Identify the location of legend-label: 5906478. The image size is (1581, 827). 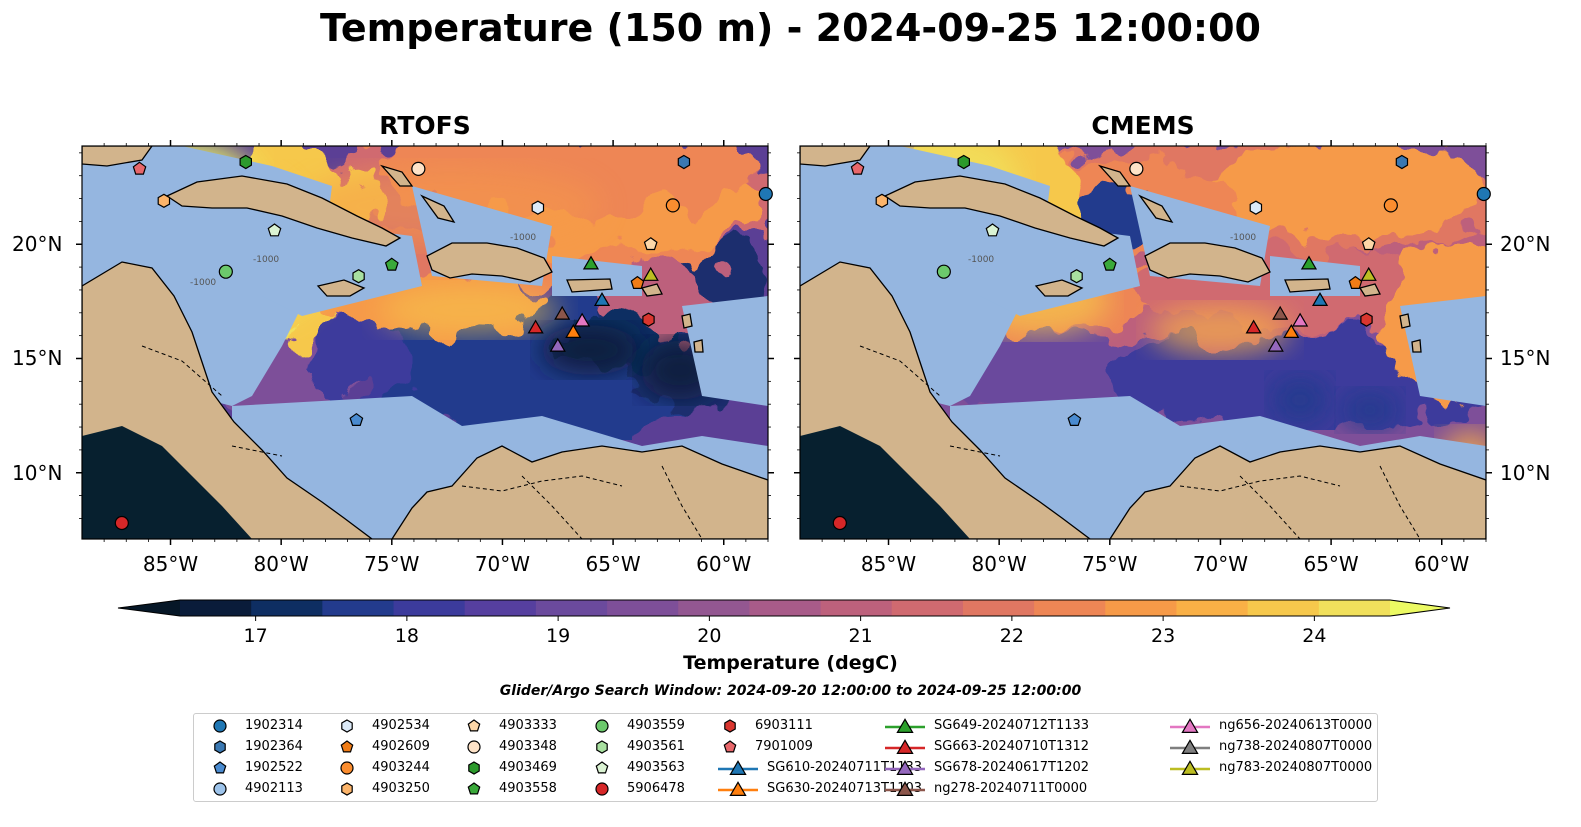
(656, 788).